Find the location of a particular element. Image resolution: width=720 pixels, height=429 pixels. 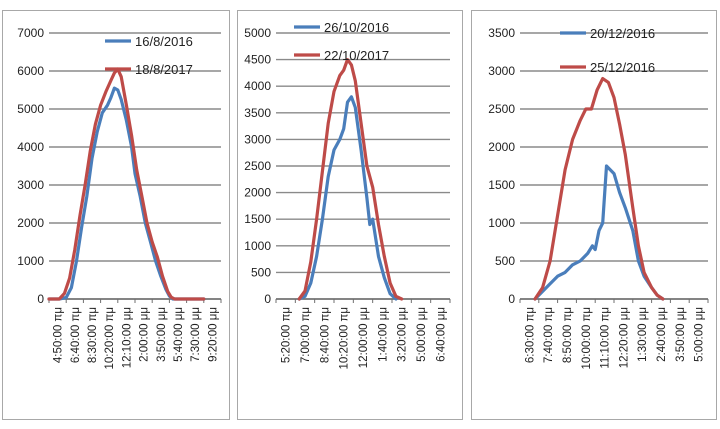

x-tick-label: 7:00:00 πμ is located at coordinates (306, 335).